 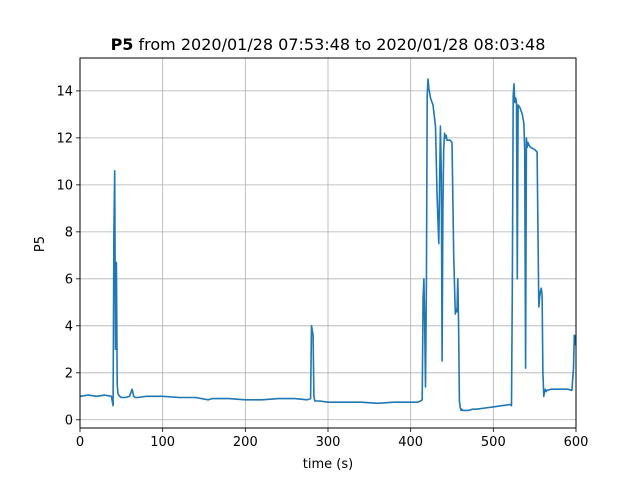 What do you see at coordinates (162, 442) in the screenshot?
I see `x-tick-label: 100` at bounding box center [162, 442].